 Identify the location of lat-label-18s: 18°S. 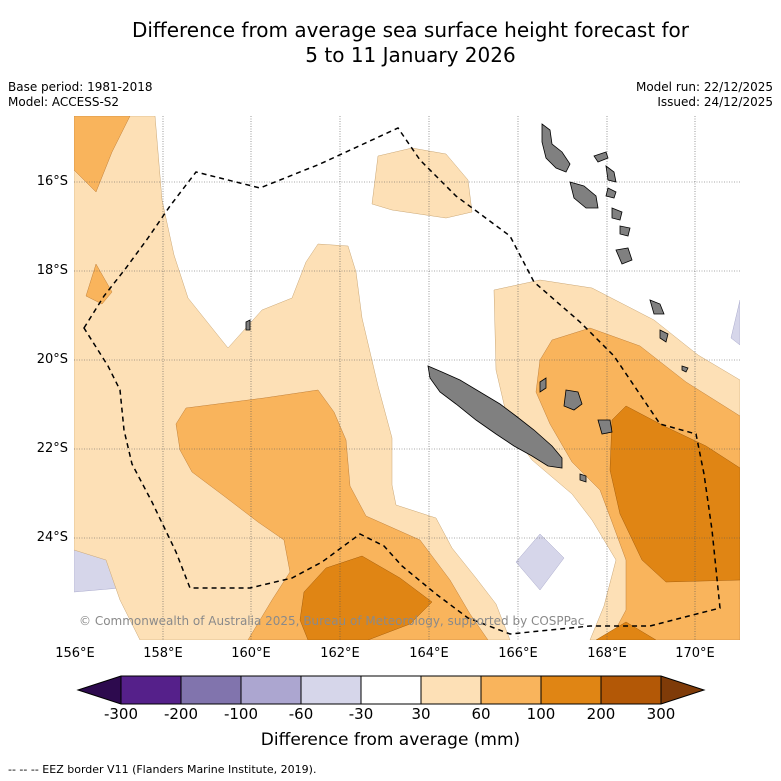
(52, 270).